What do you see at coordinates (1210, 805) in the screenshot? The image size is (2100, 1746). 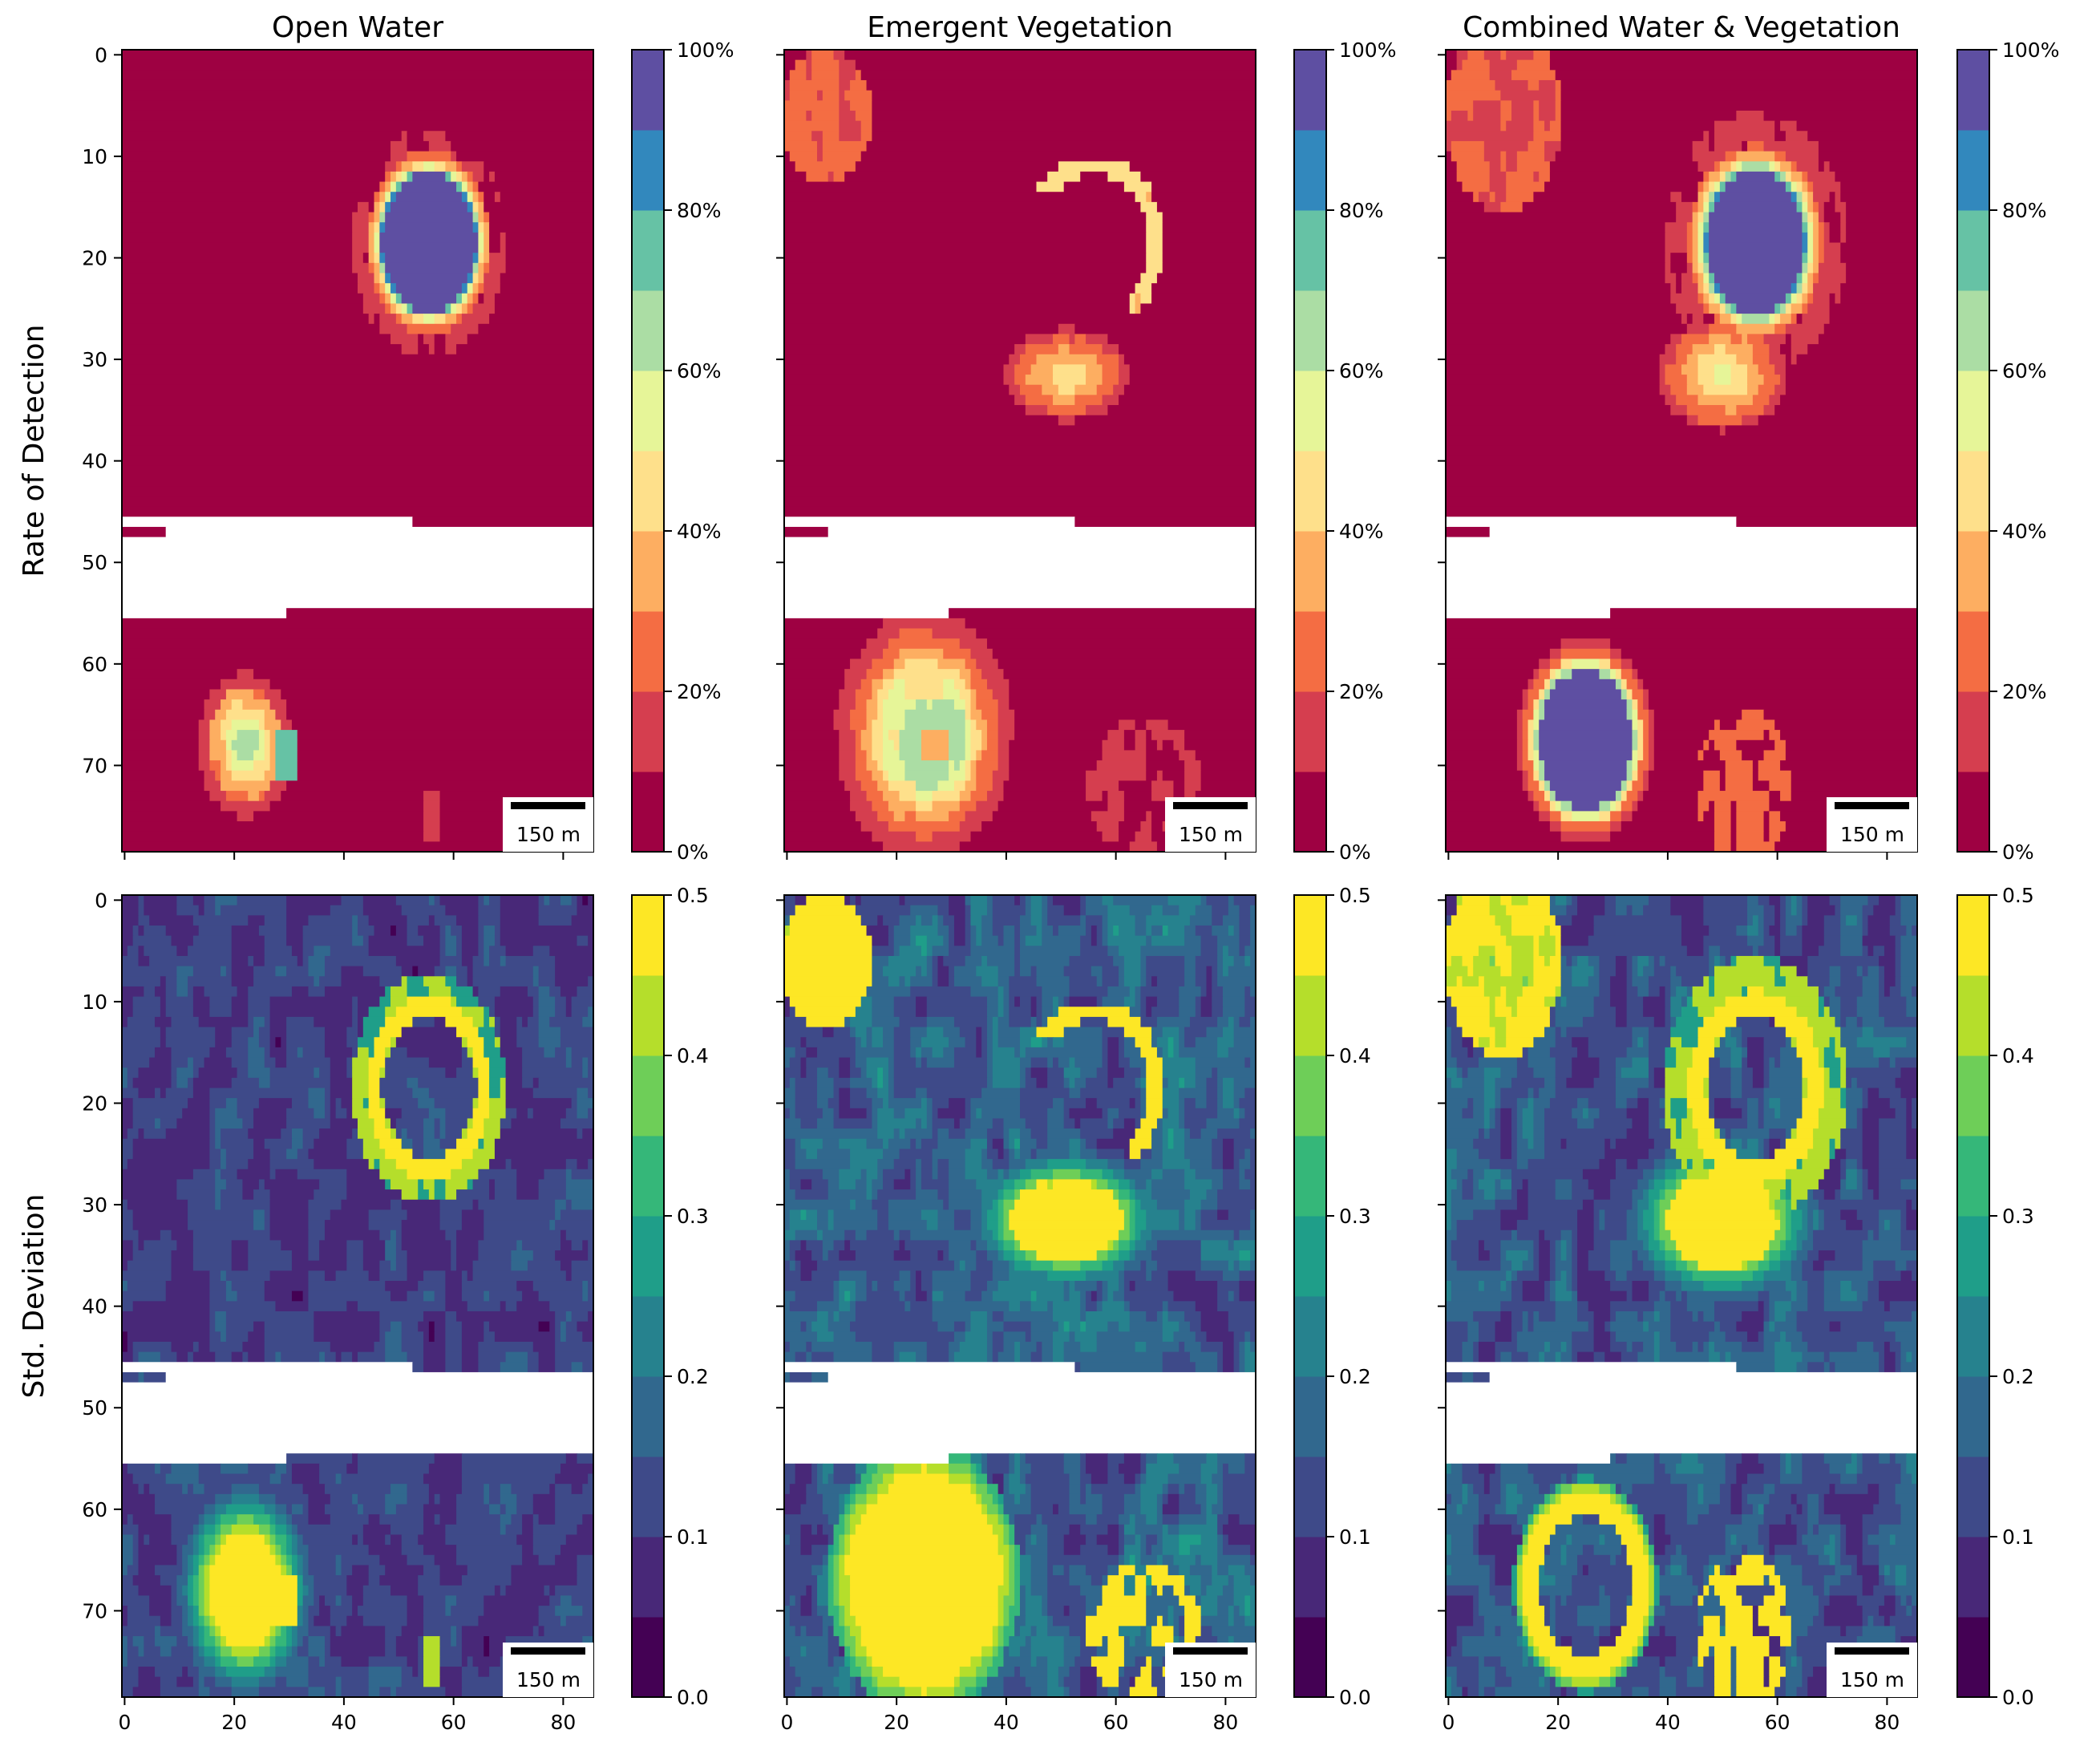 I see `scalebar` at bounding box center [1210, 805].